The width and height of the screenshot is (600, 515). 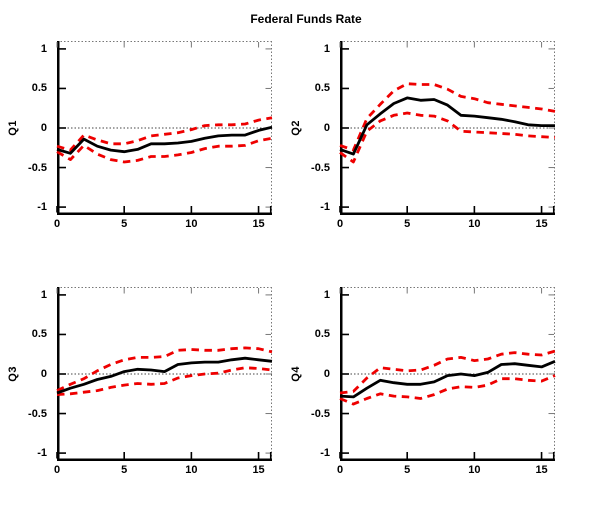 What do you see at coordinates (445, 224) in the screenshot?
I see `x-tick-labels-q2: 0 5 10 15` at bounding box center [445, 224].